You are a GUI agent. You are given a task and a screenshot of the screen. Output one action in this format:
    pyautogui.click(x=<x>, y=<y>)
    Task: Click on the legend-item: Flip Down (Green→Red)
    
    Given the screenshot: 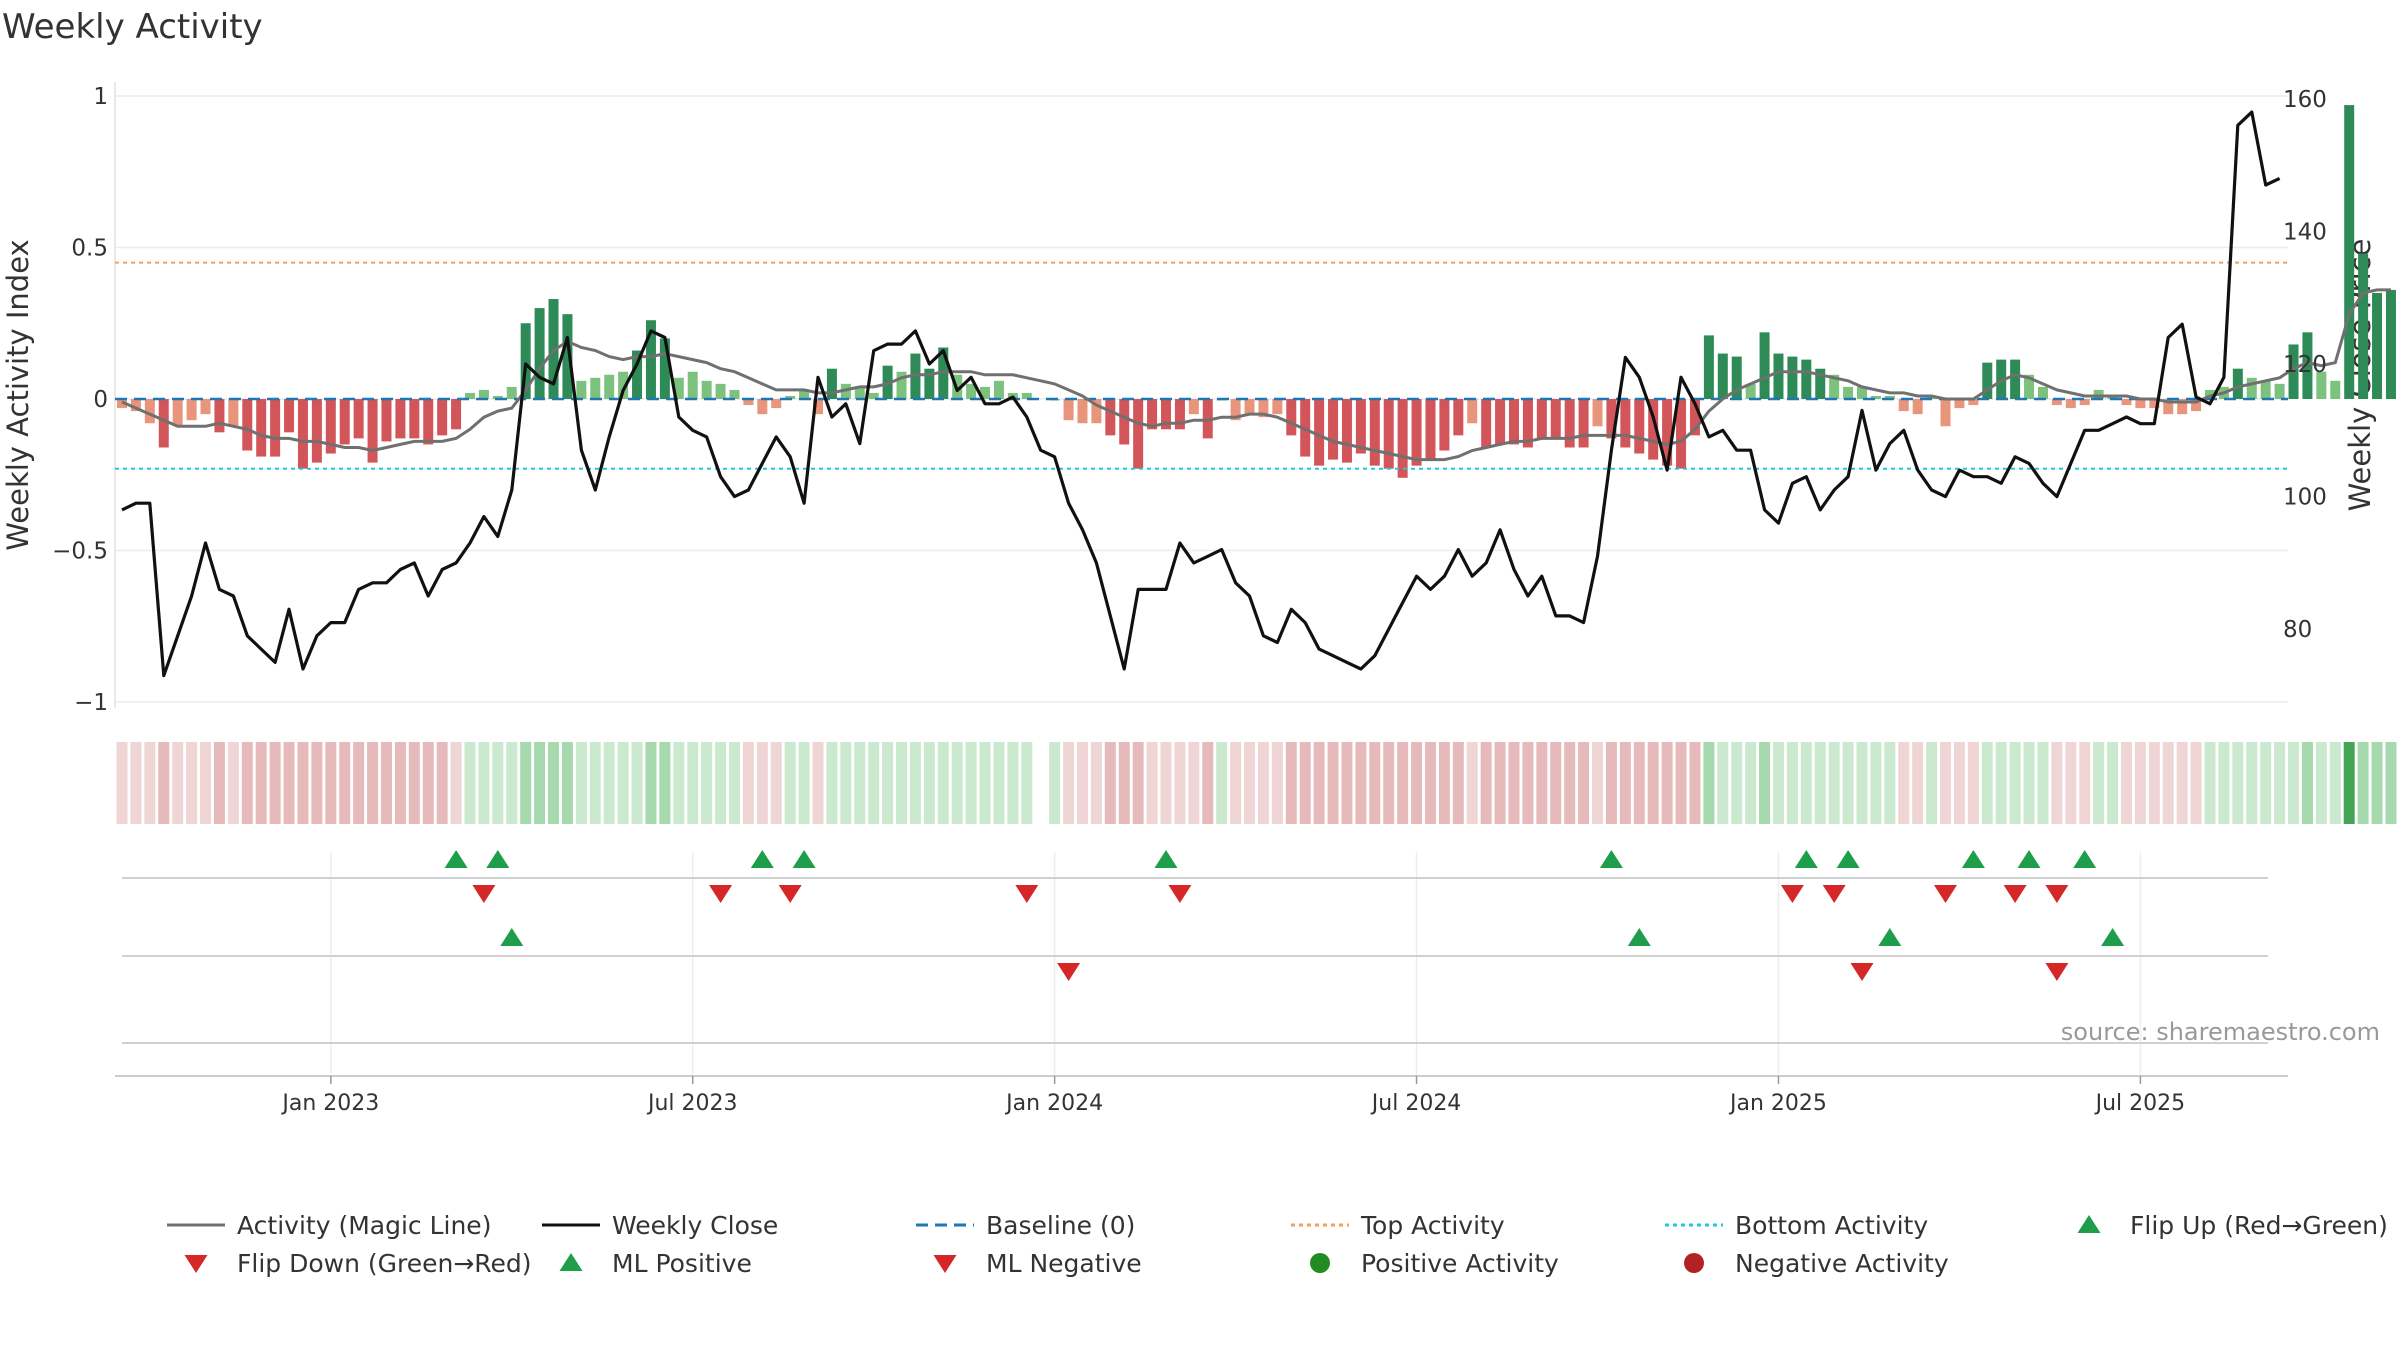 What is the action you would take?
    pyautogui.click(x=358, y=1263)
    